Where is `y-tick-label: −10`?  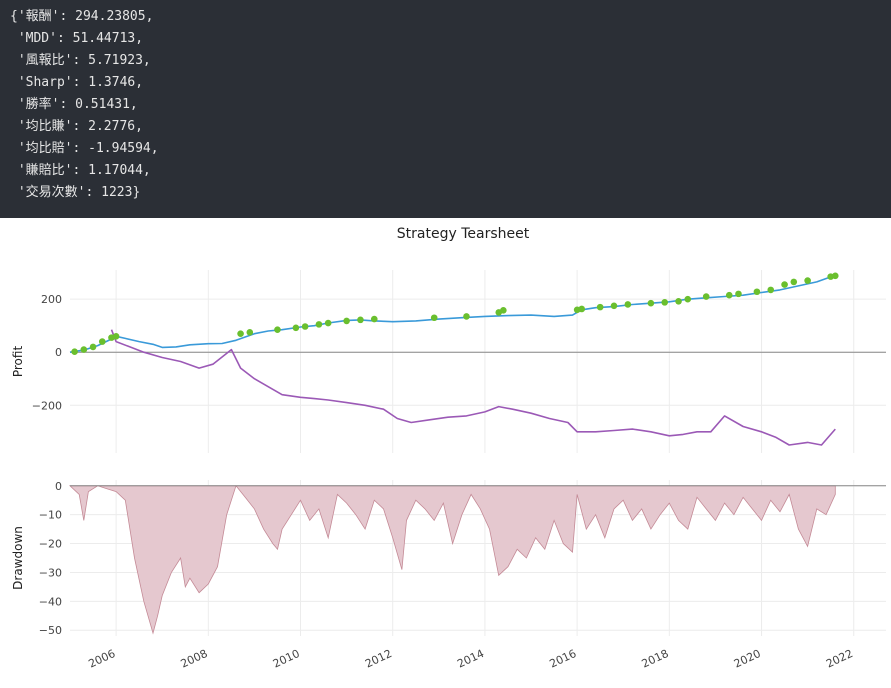 y-tick-label: −10 is located at coordinates (50, 515).